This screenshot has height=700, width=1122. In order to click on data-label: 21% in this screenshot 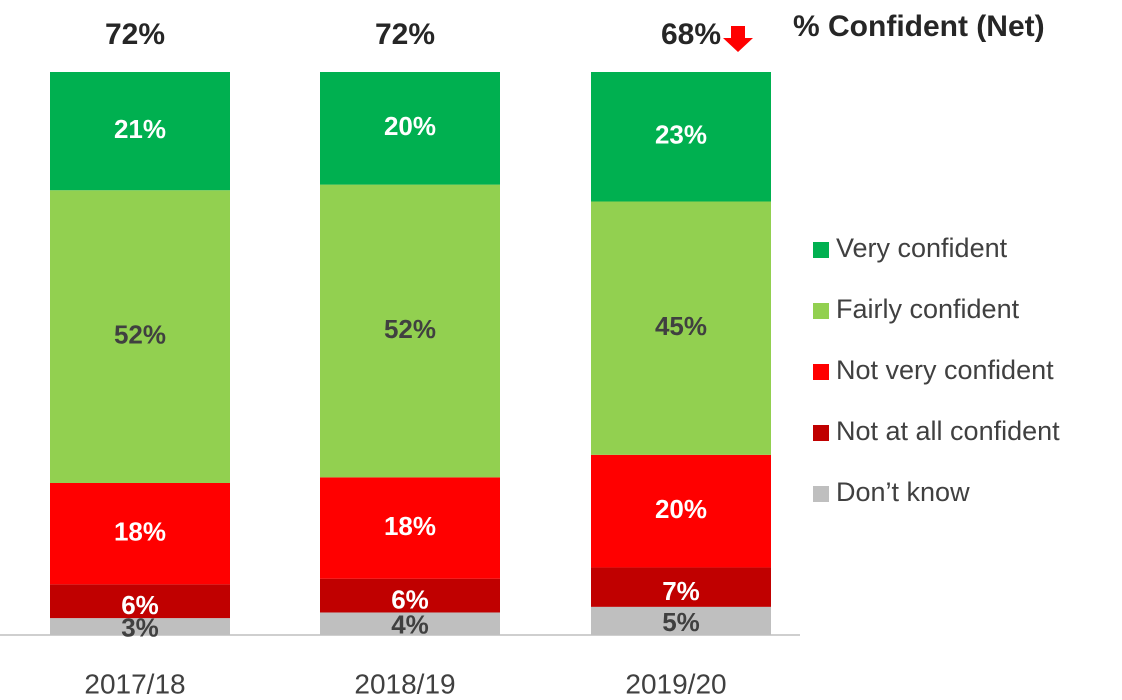, I will do `click(140, 129)`.